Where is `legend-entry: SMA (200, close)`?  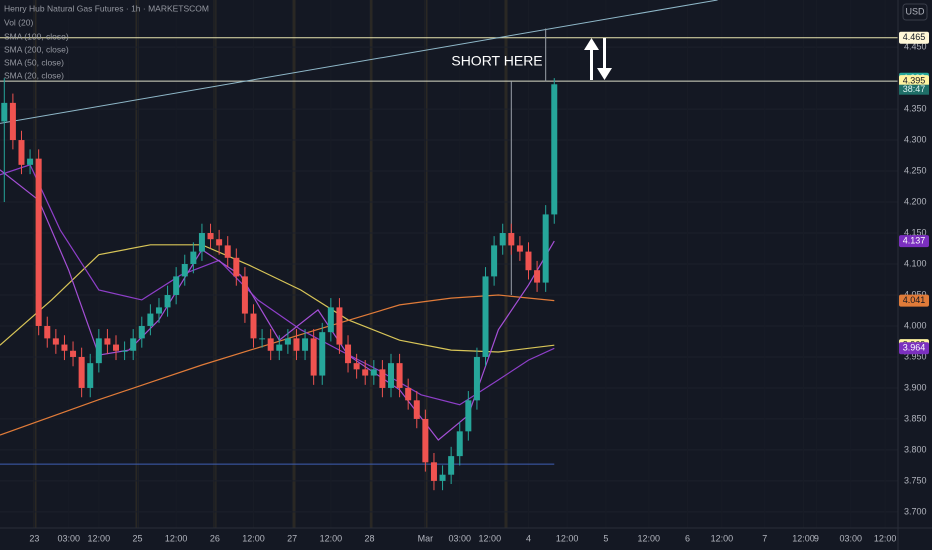
legend-entry: SMA (200, close) is located at coordinates (36, 49).